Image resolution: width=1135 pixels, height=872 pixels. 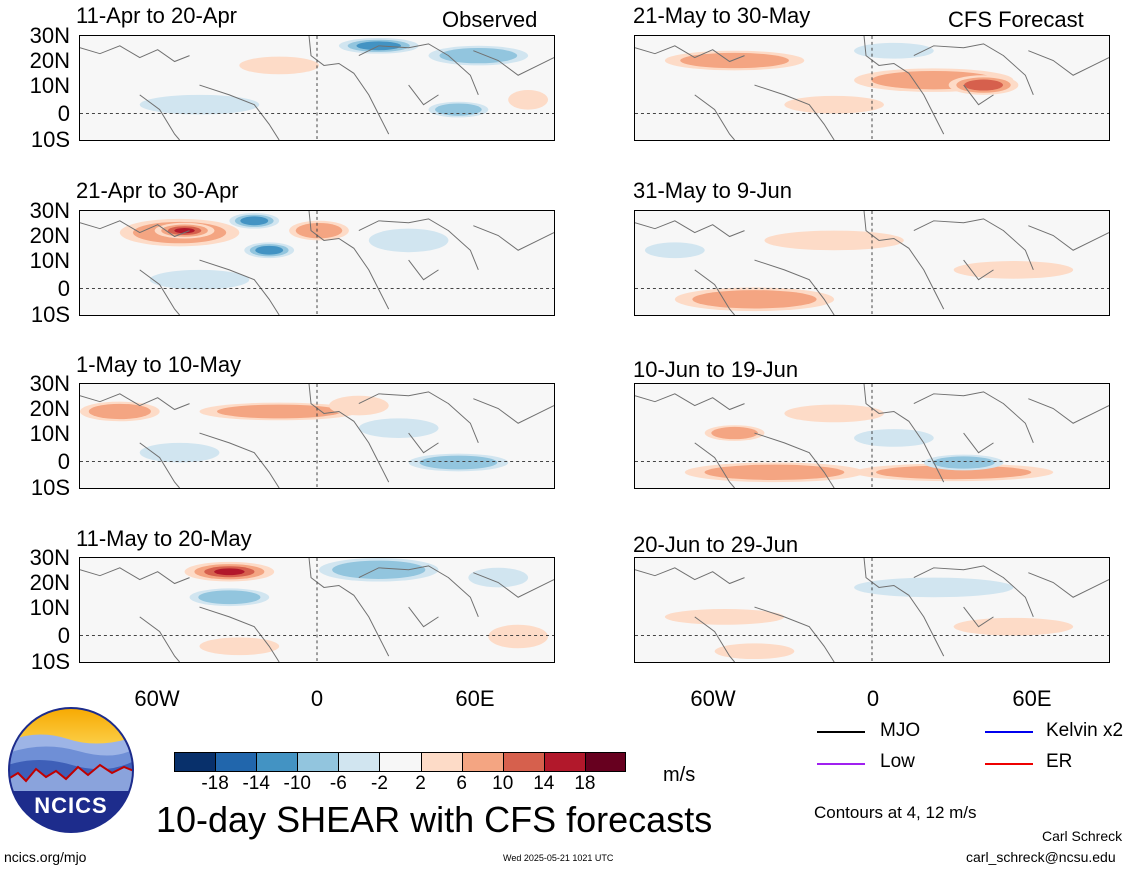 I want to click on panel-title-fcst-3: 10-Jun to 19-Jun, so click(x=716, y=369).